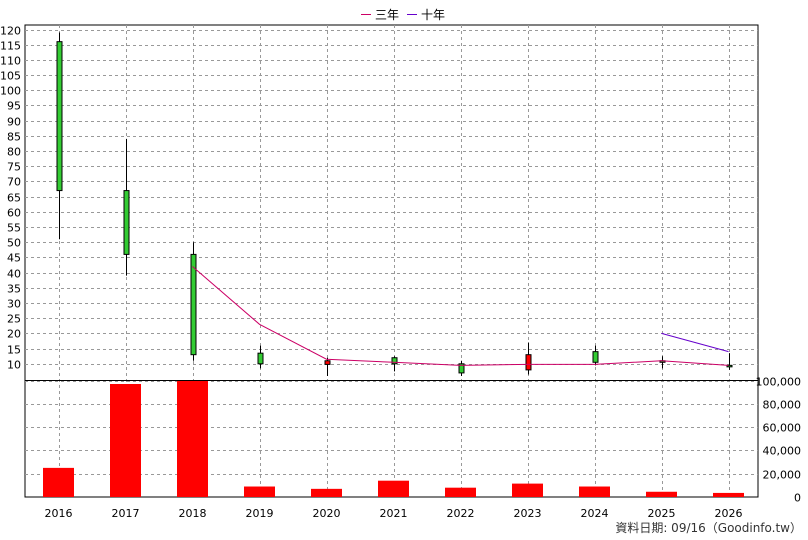  I want to click on x-tick-label: 2020, so click(327, 513).